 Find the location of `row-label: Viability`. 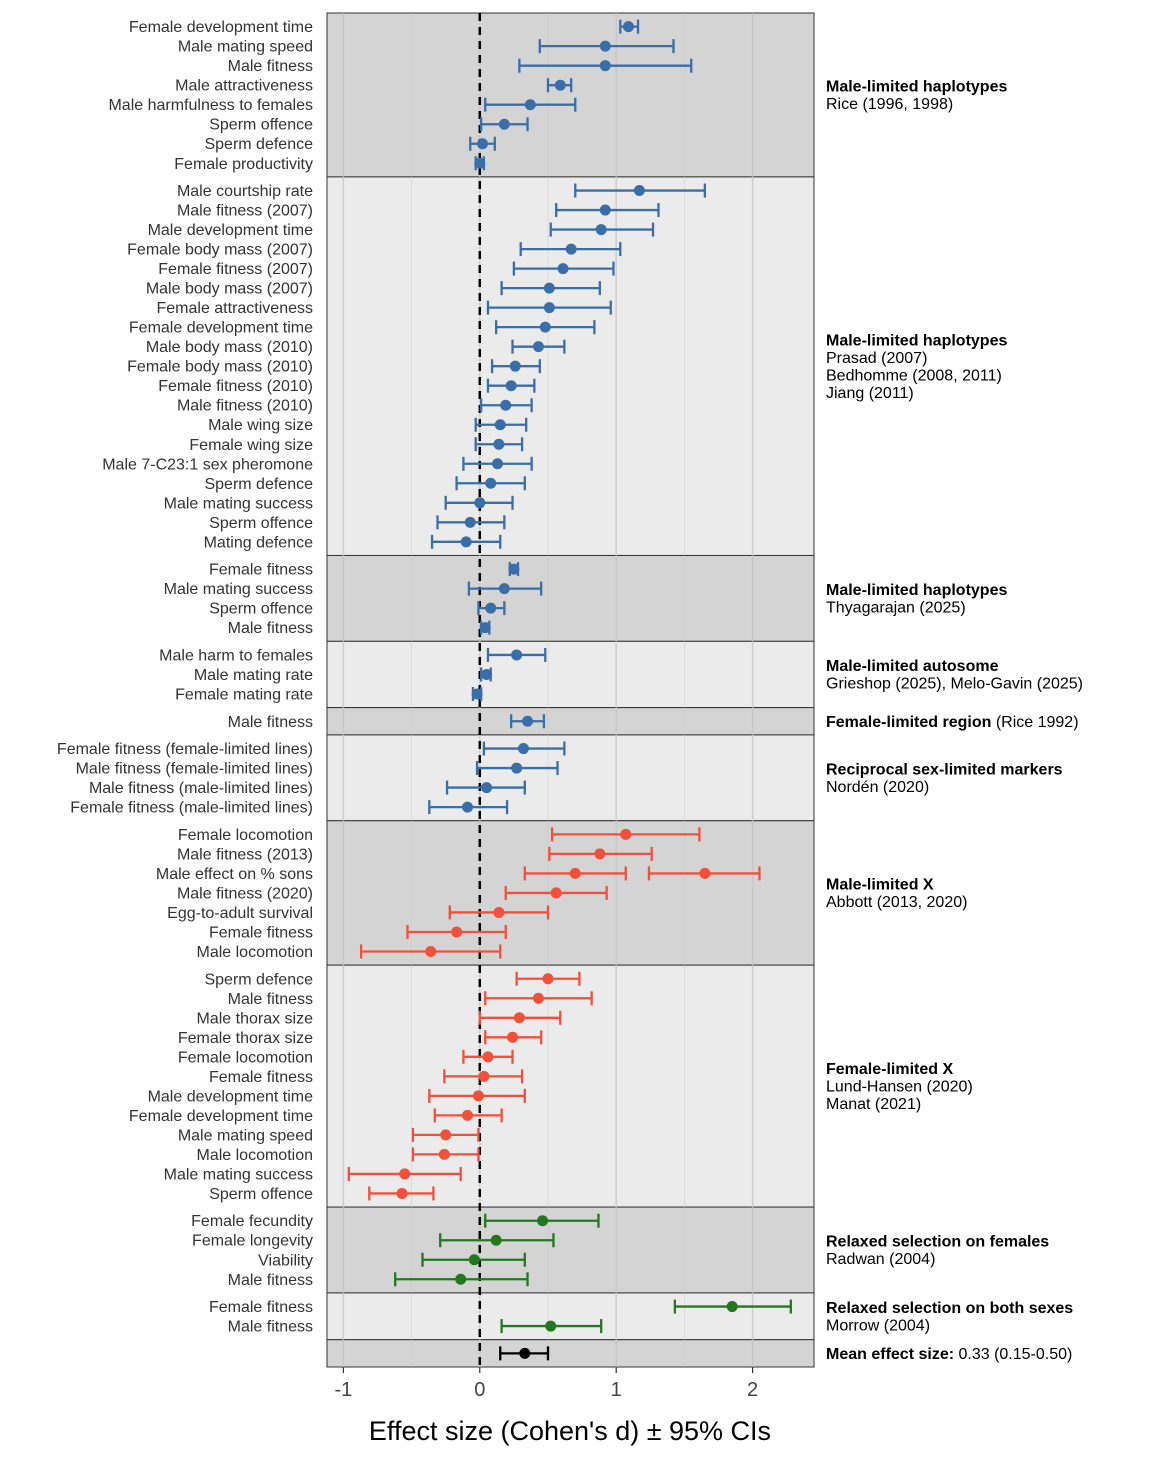

row-label: Viability is located at coordinates (285, 1260).